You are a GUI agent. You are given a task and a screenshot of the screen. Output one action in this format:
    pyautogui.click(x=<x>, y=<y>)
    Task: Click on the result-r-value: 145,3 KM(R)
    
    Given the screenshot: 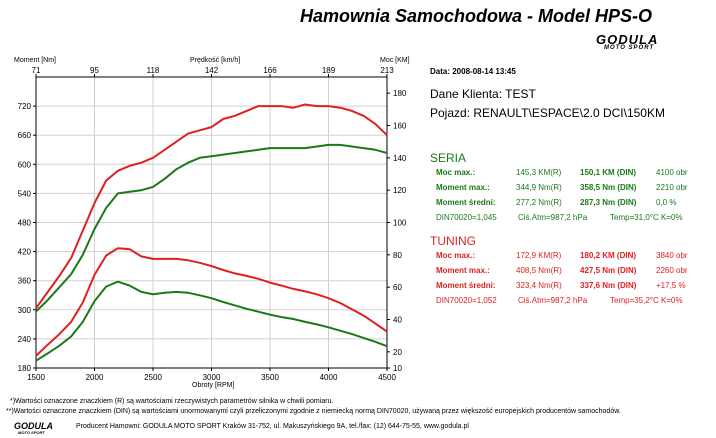 What is the action you would take?
    pyautogui.click(x=539, y=172)
    